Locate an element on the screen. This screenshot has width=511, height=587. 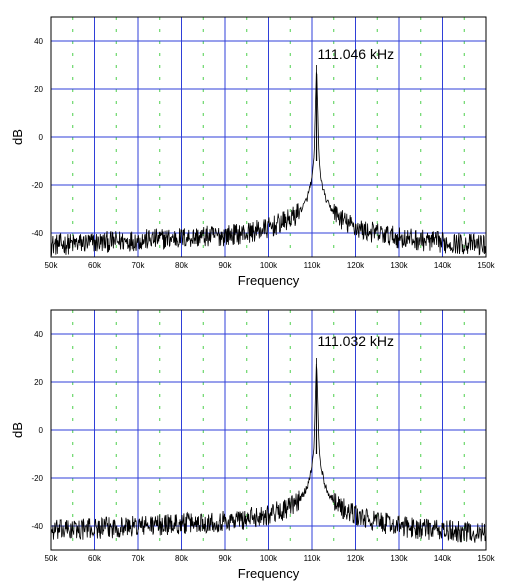
peak-annotation: 111.032 kHz is located at coordinates (355, 341).